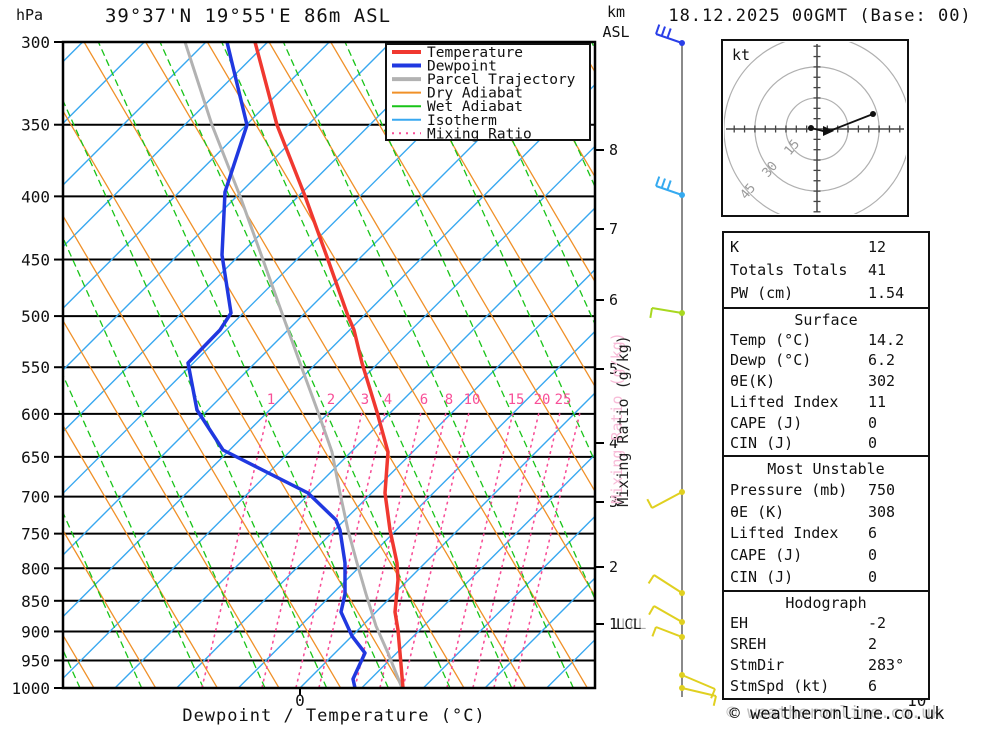 Image resolution: width=1000 pixels, height=733 pixels. Describe the element at coordinates (613, 150) in the screenshot. I see `axis-label: 8` at that location.